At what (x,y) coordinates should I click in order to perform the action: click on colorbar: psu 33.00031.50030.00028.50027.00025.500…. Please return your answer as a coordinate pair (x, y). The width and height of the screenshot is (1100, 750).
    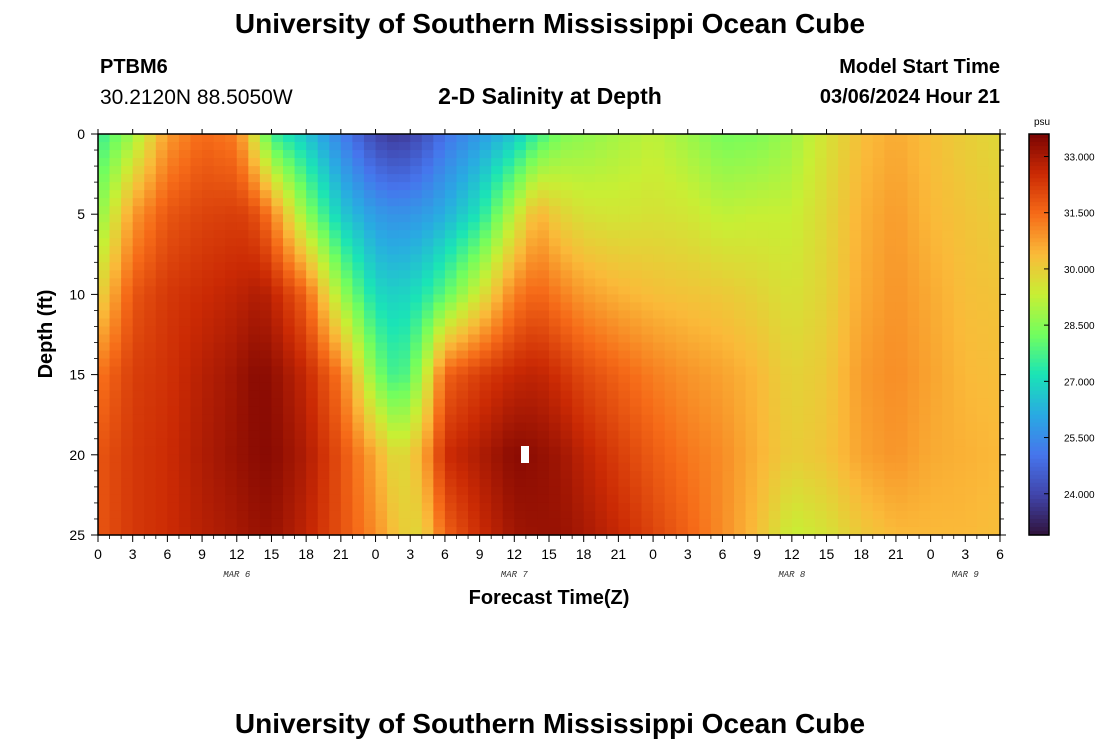
    Looking at the image, I should click on (1061, 326).